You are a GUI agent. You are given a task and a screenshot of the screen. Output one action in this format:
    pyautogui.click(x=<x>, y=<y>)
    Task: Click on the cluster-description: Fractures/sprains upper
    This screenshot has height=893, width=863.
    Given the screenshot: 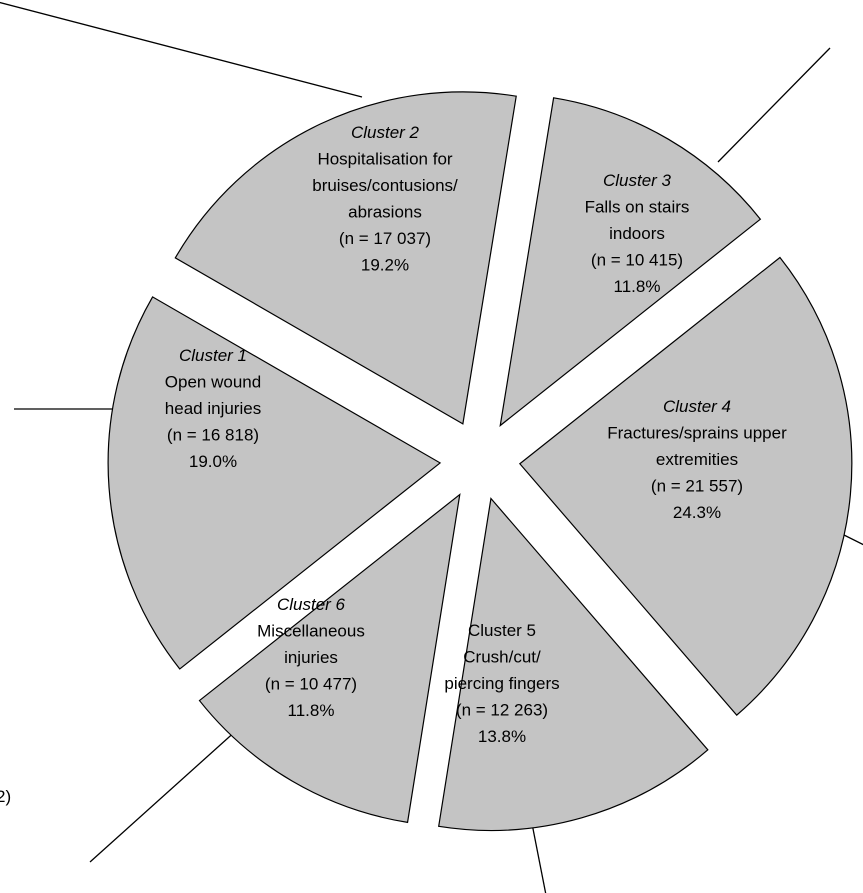 What is the action you would take?
    pyautogui.click(x=697, y=433)
    